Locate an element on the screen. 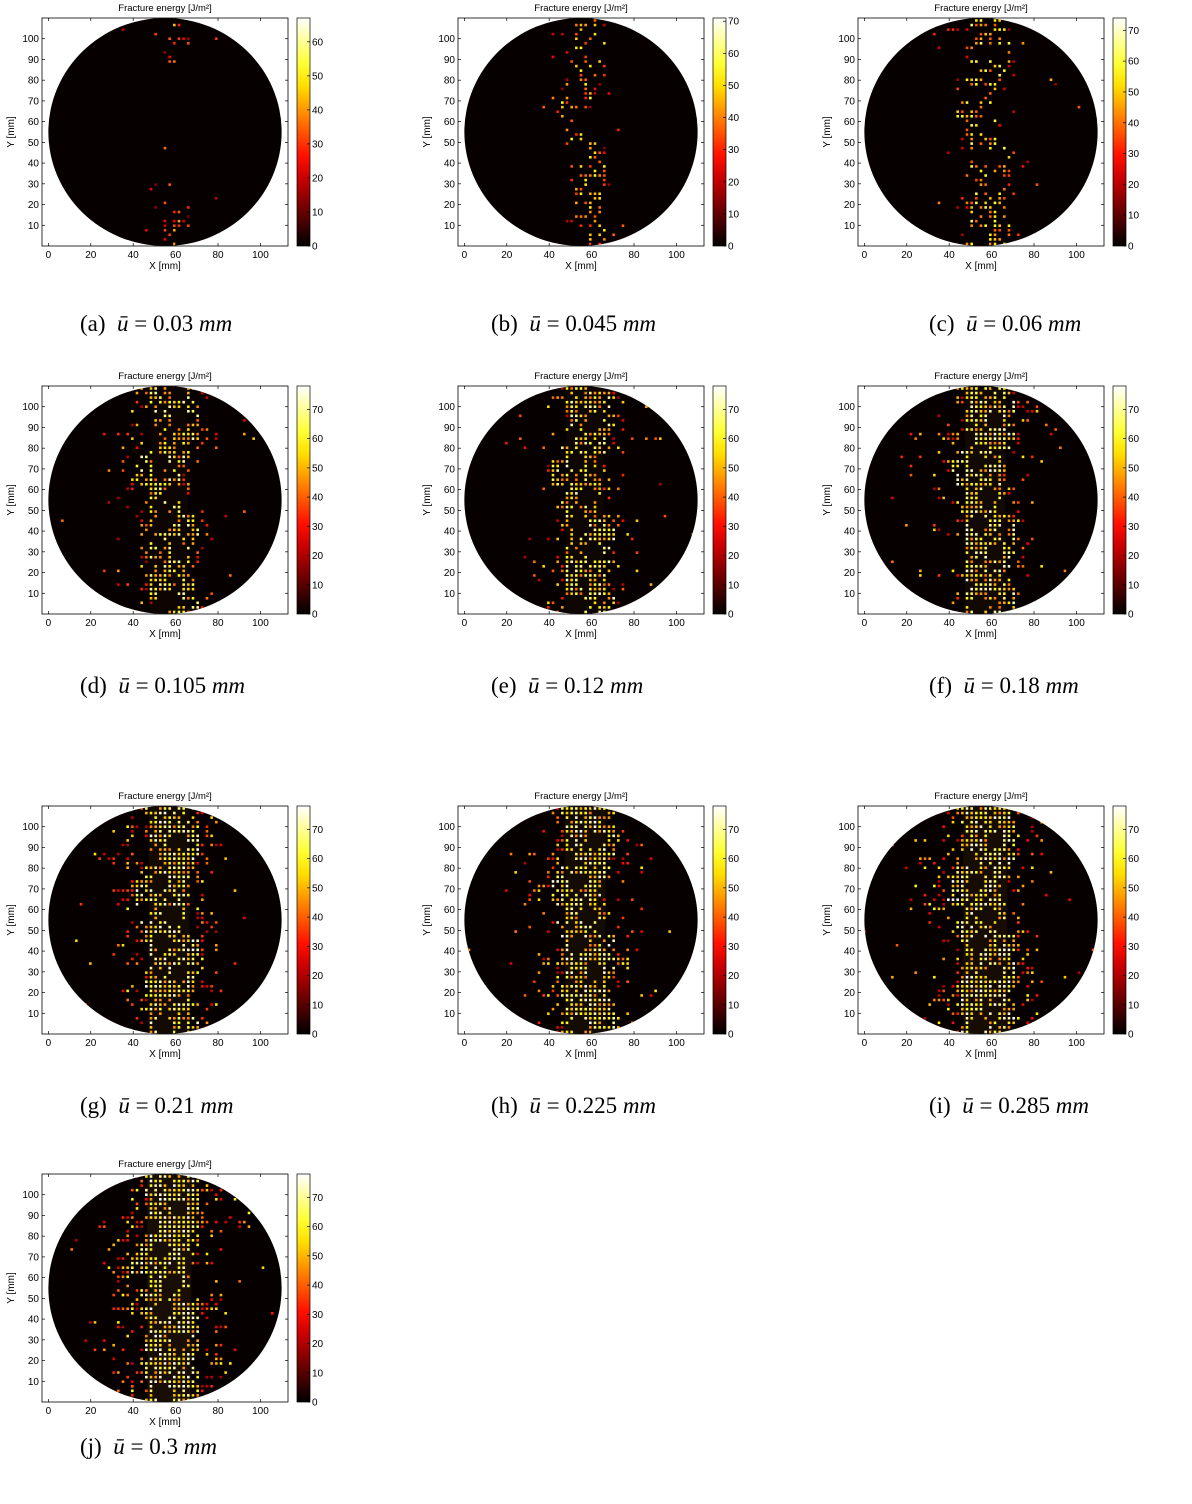  caption-unit: mm is located at coordinates (627, 685).